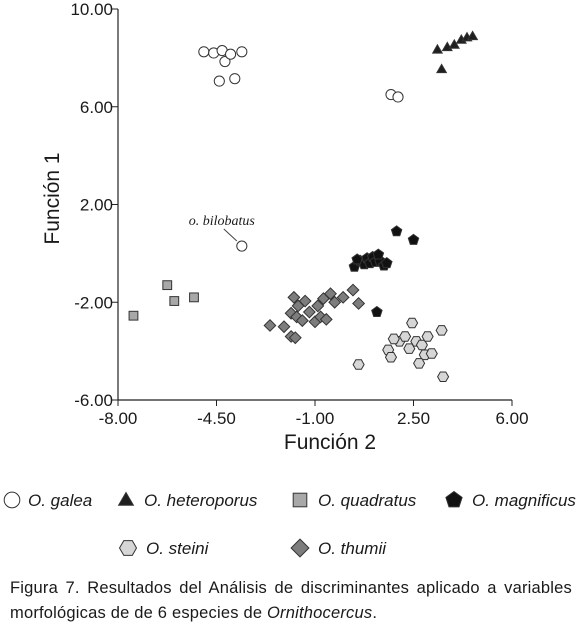 The width and height of the screenshot is (580, 630). I want to click on legend-item: O. quadratus, so click(354, 500).